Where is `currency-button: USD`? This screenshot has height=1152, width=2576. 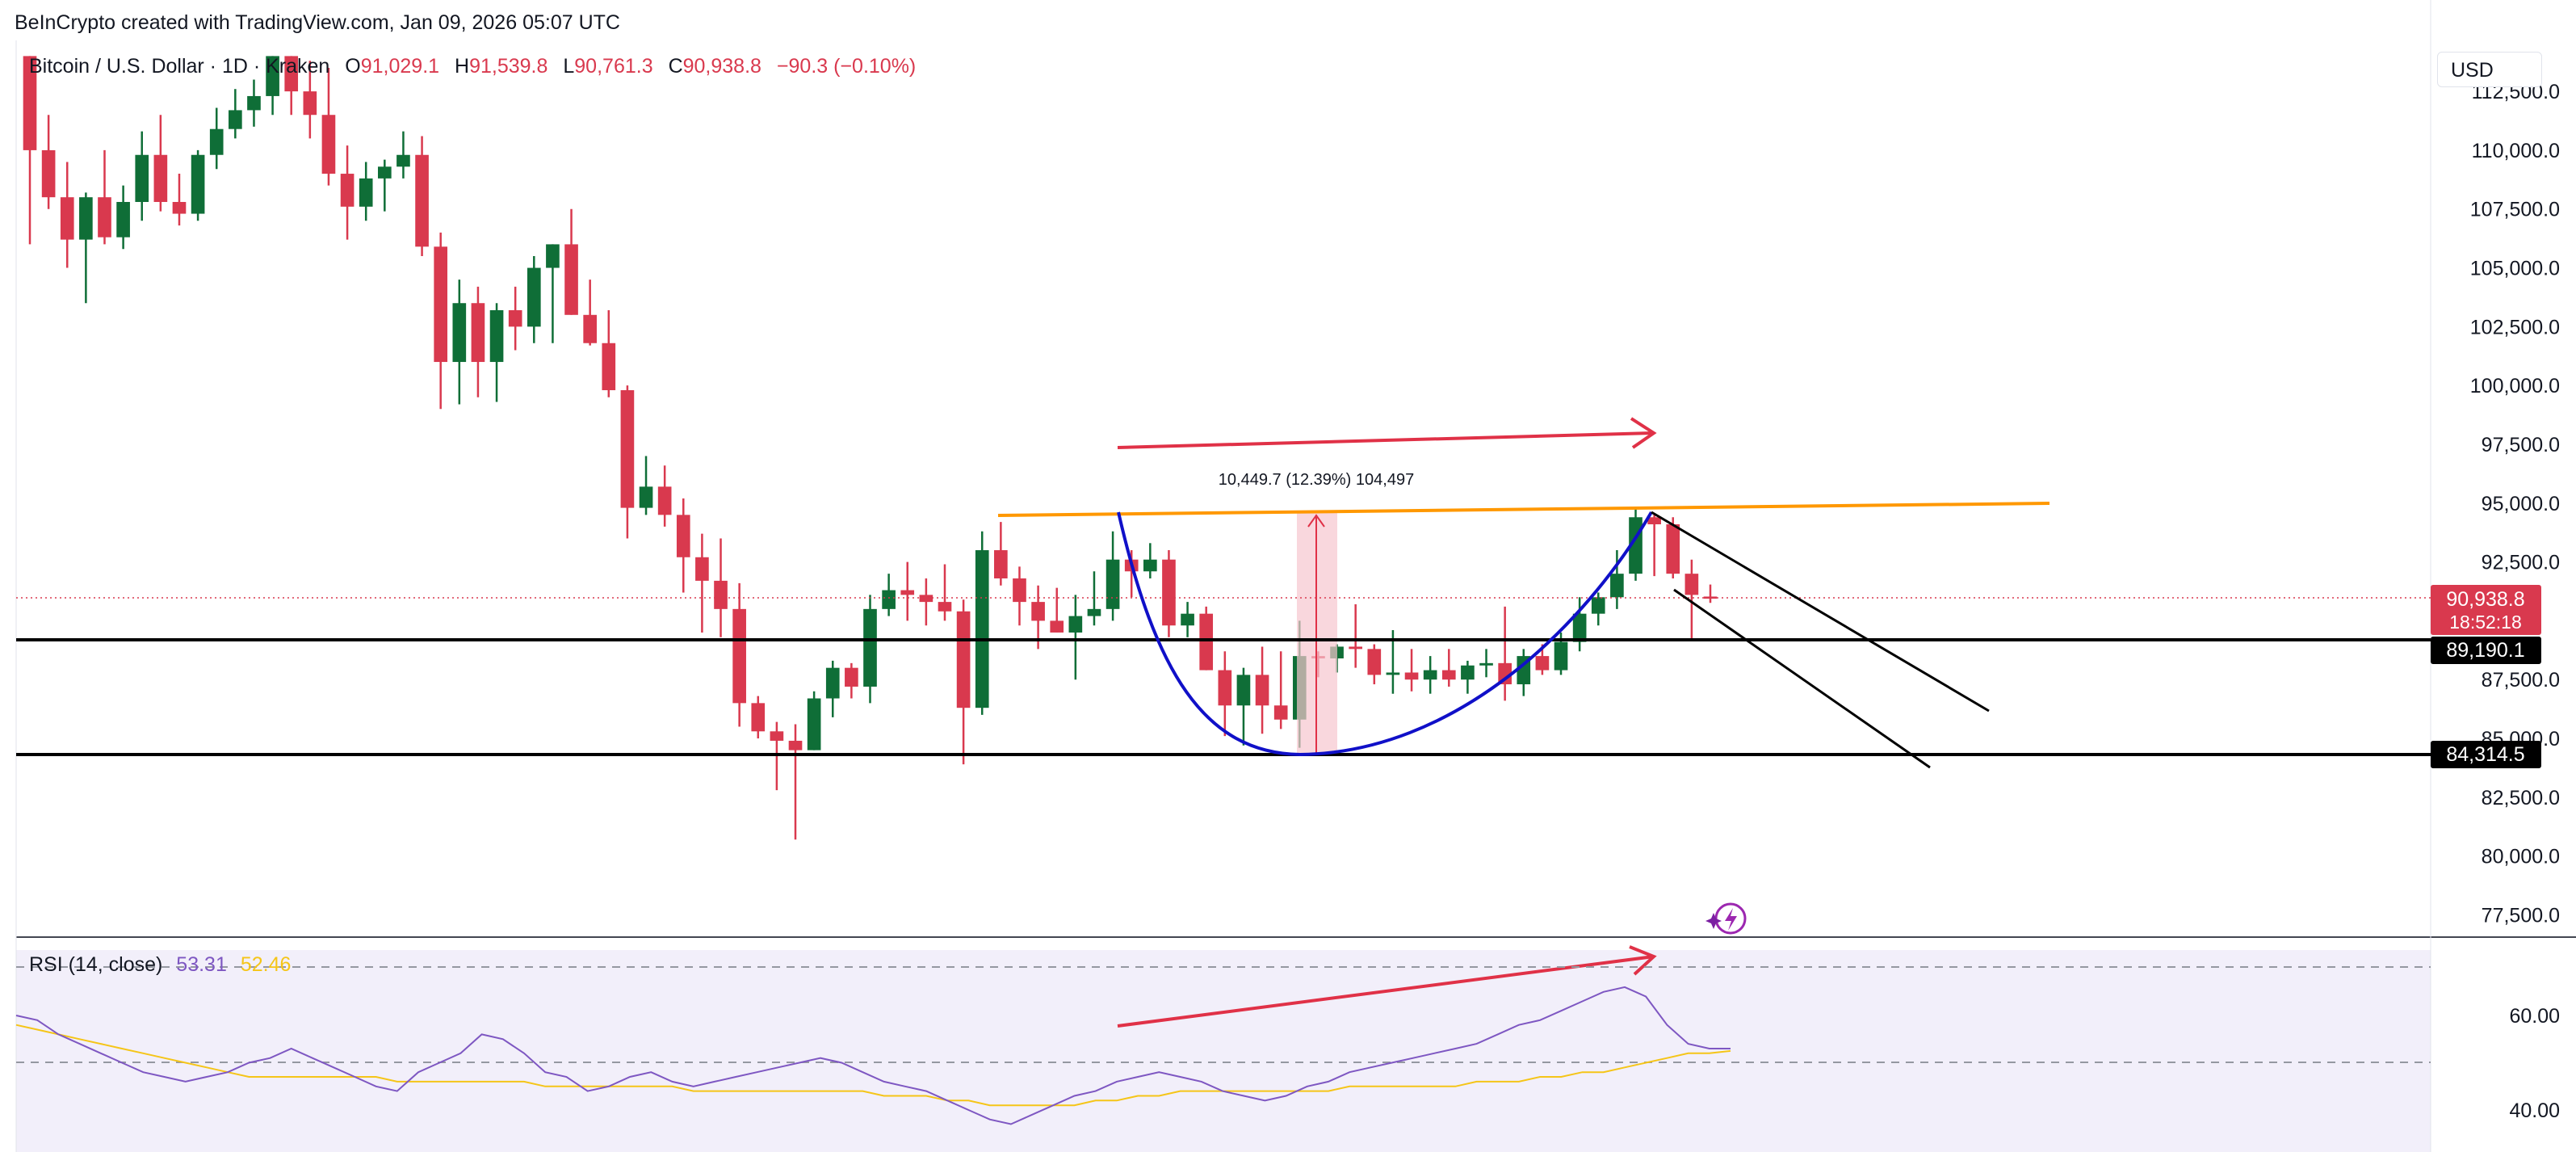 currency-button: USD is located at coordinates (2489, 70).